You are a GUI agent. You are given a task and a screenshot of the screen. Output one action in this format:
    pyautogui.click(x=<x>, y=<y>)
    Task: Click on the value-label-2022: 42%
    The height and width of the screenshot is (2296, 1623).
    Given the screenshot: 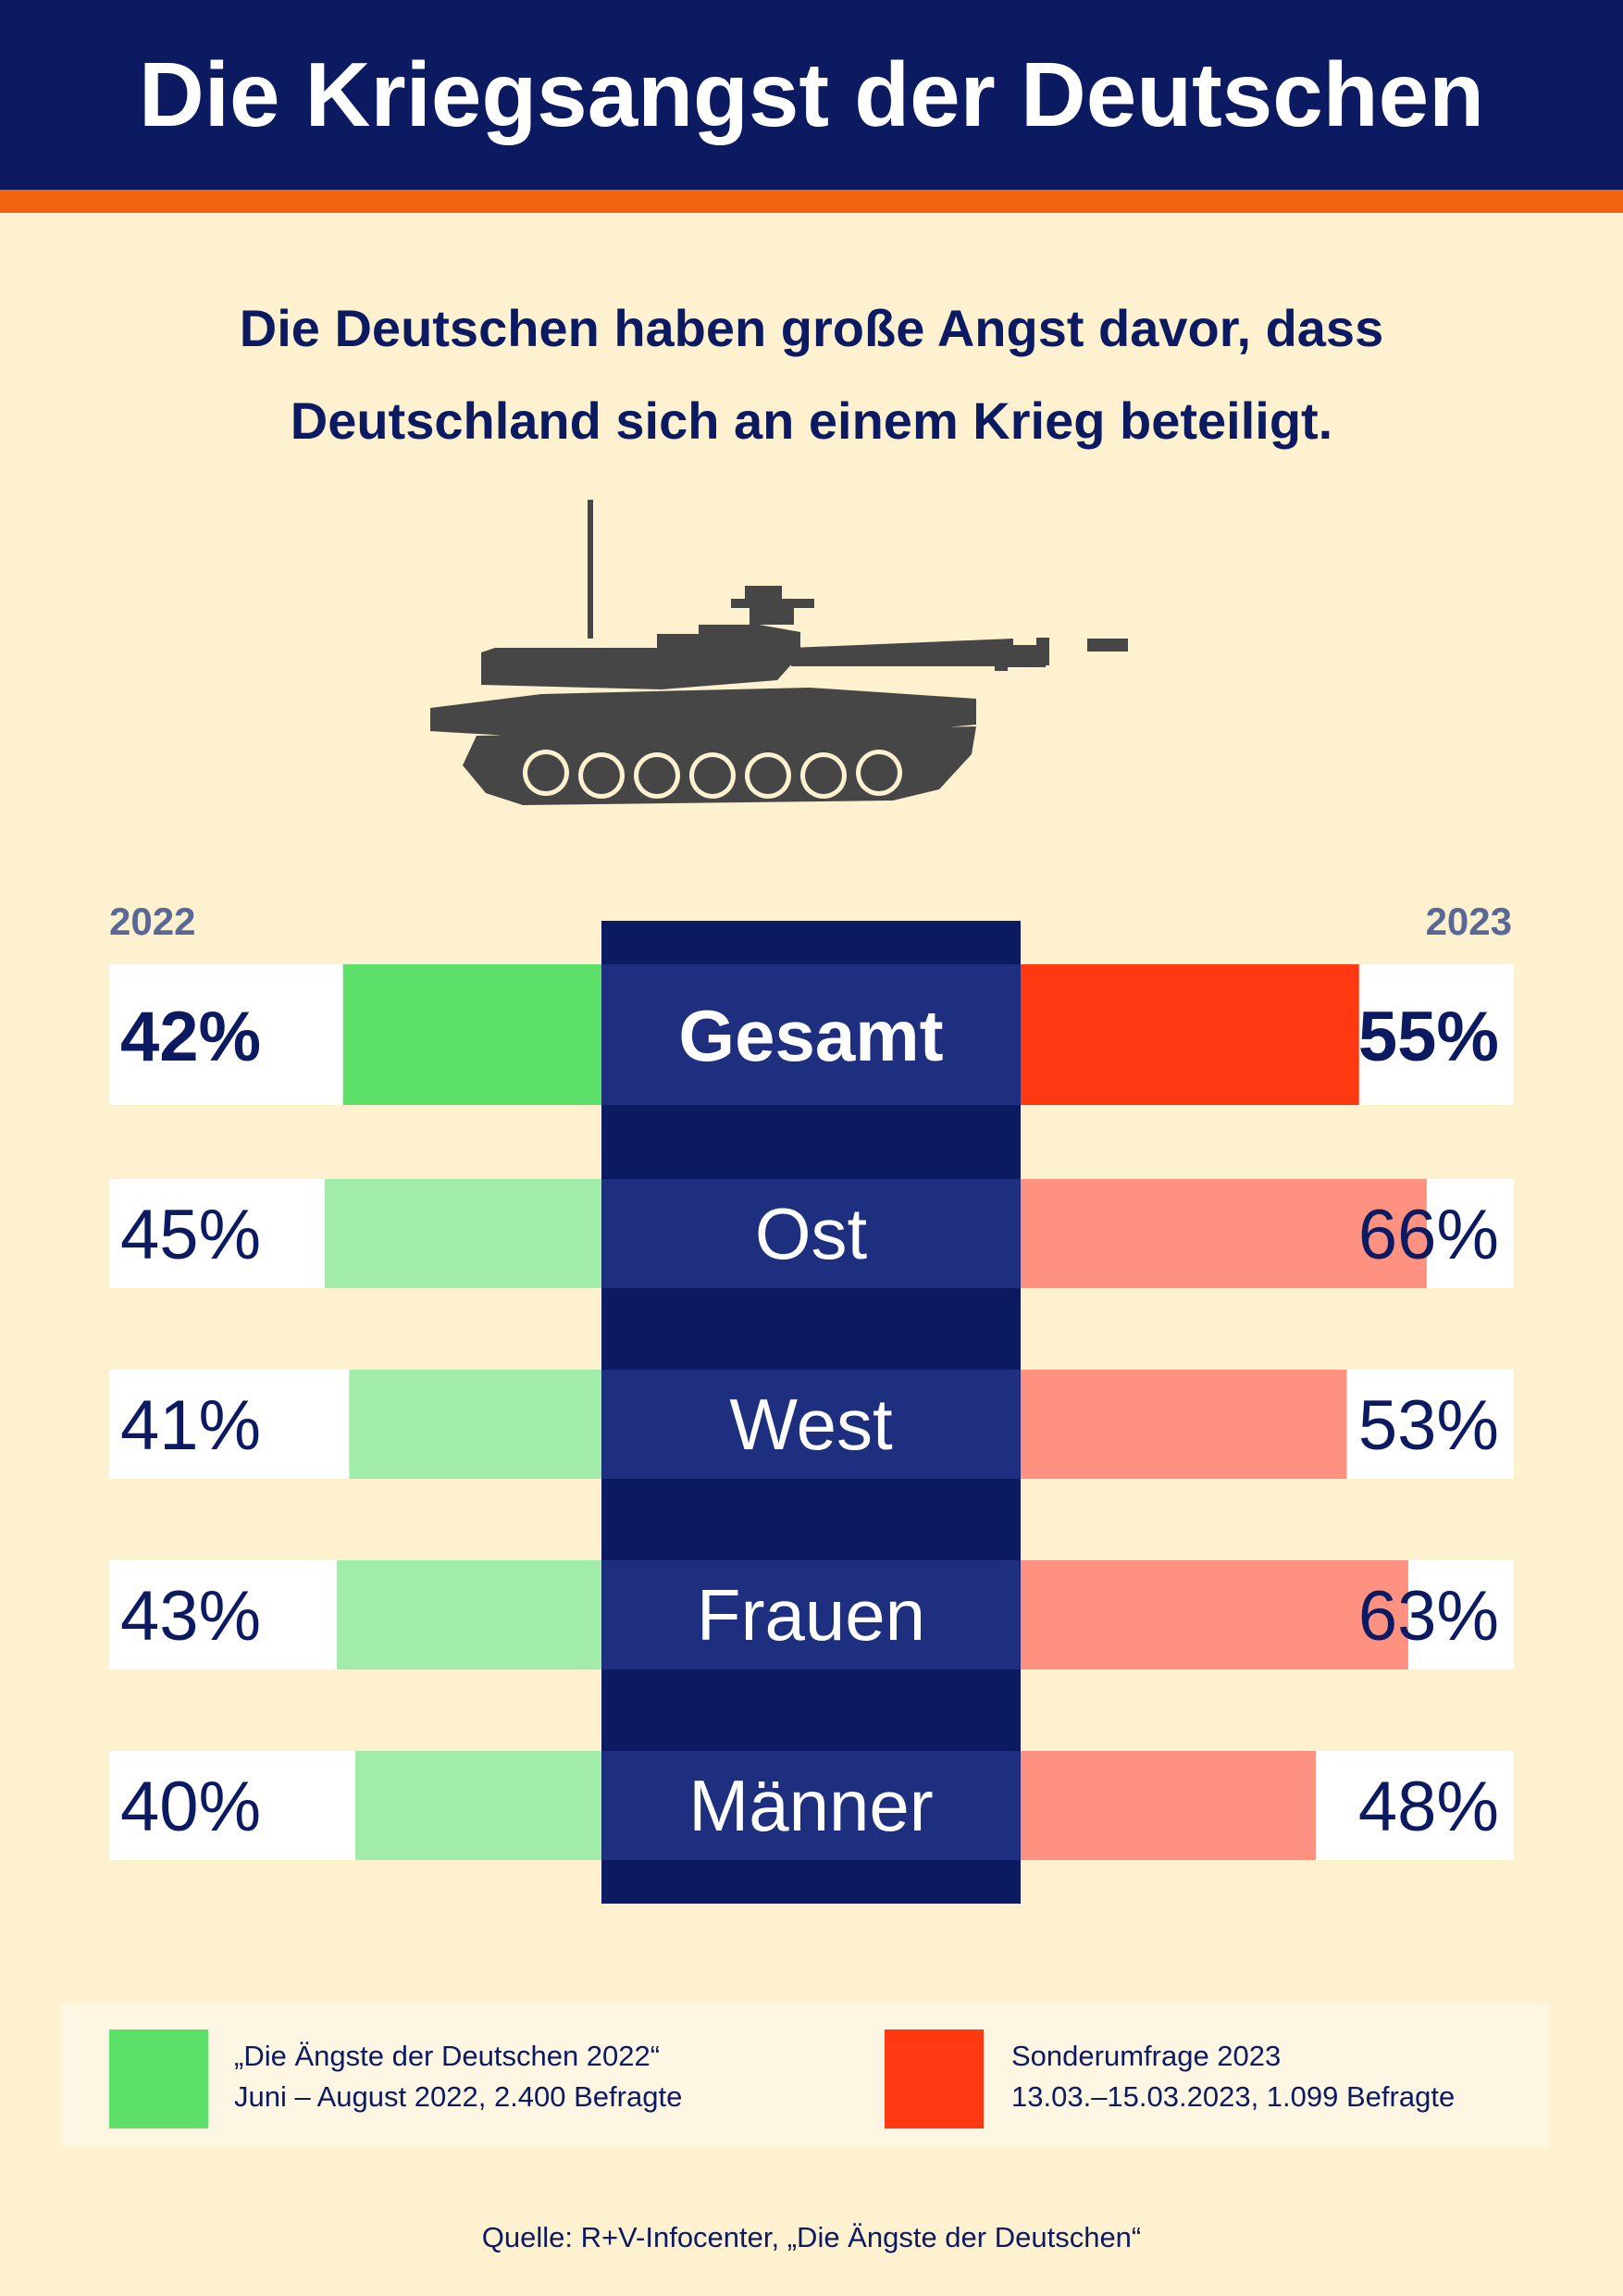 What is the action you would take?
    pyautogui.click(x=190, y=1037)
    